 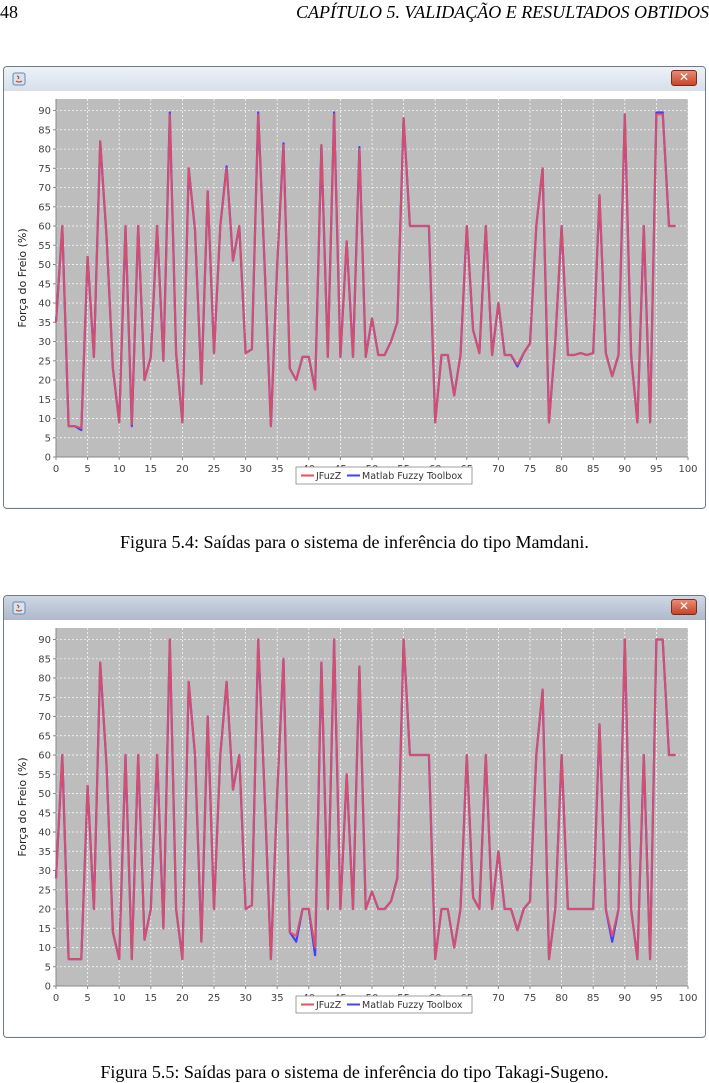 What do you see at coordinates (687, 998) in the screenshot?
I see `x-tick-label: 100` at bounding box center [687, 998].